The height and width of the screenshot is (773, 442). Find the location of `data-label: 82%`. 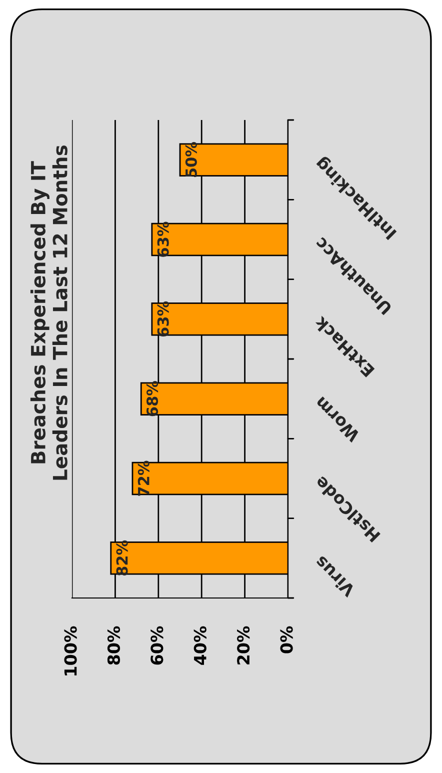

data-label: 82% is located at coordinates (122, 558).